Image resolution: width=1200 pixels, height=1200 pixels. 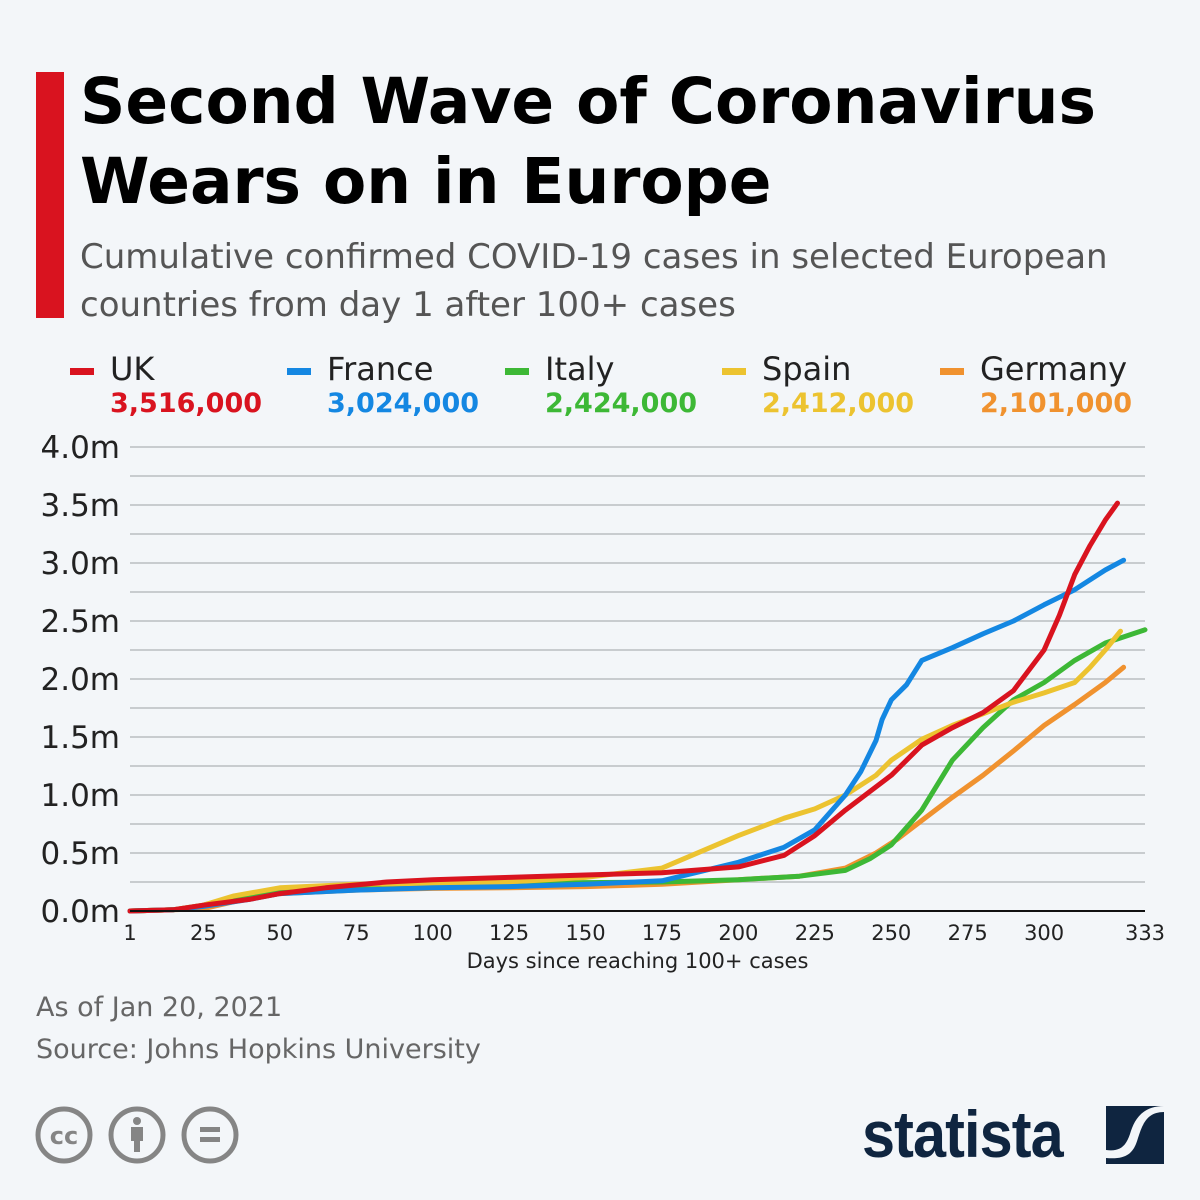 What do you see at coordinates (580, 369) in the screenshot?
I see `legend-label: Italy` at bounding box center [580, 369].